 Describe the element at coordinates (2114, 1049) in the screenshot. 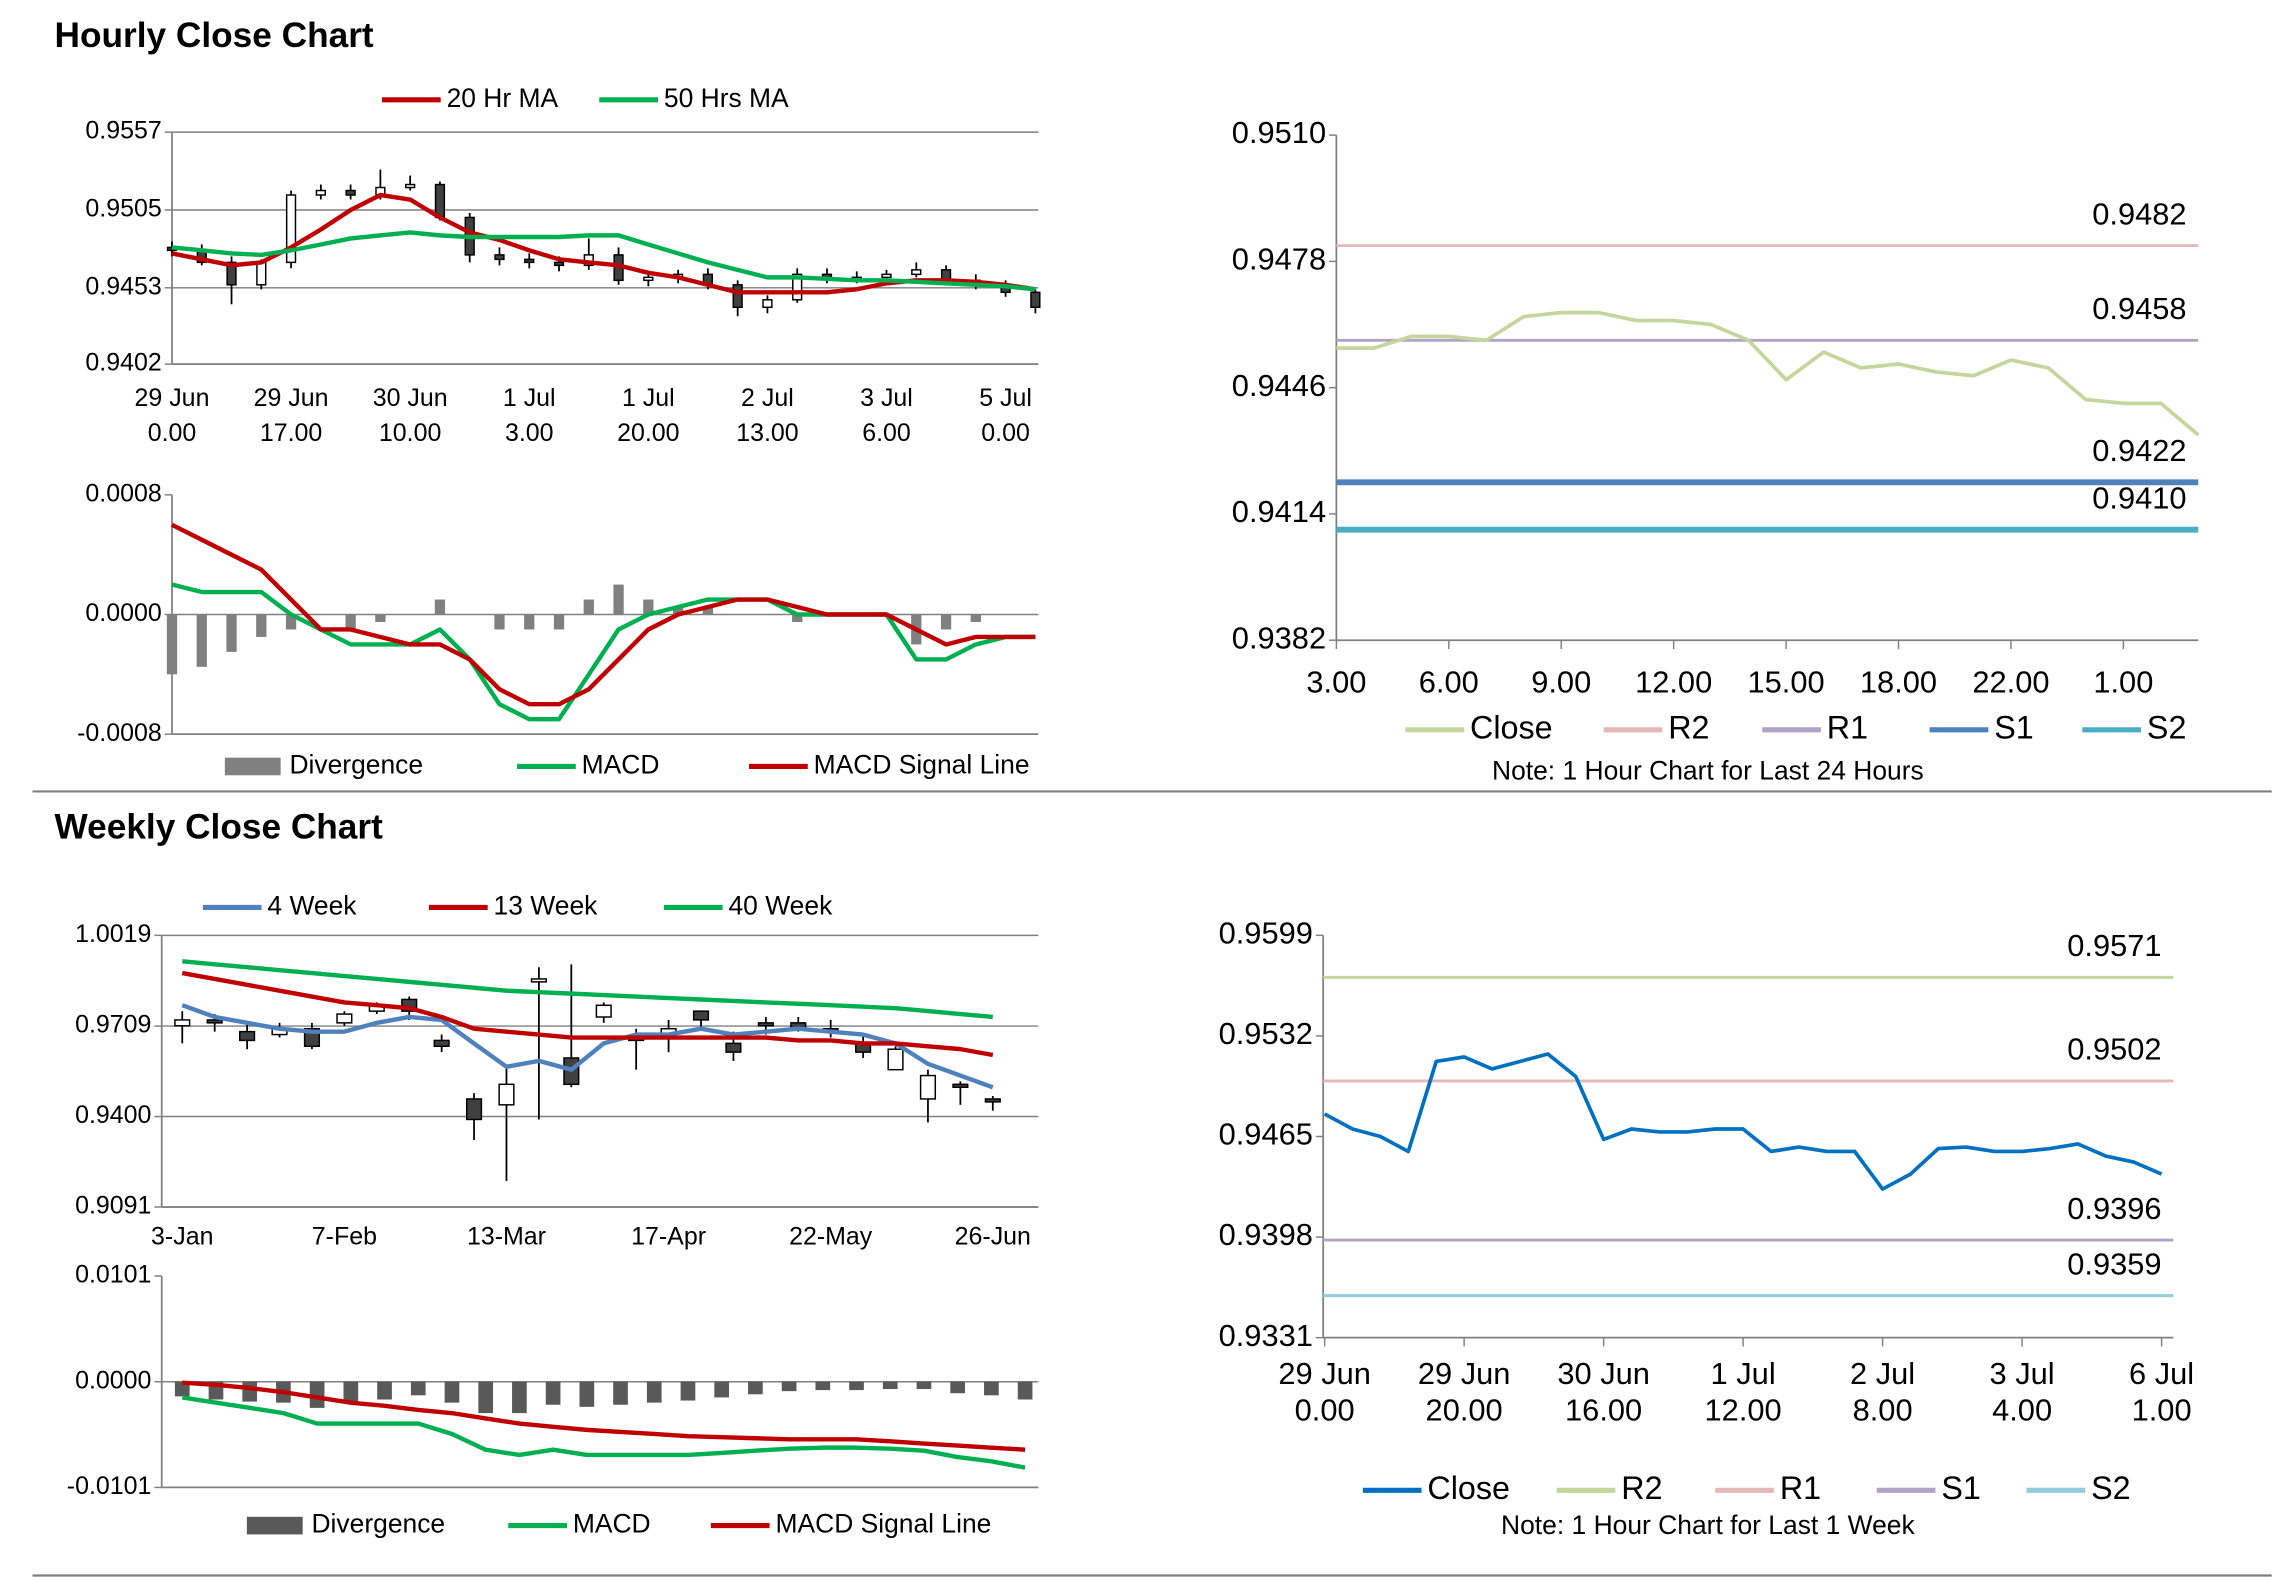

I see `level-label: 0.9502` at that location.